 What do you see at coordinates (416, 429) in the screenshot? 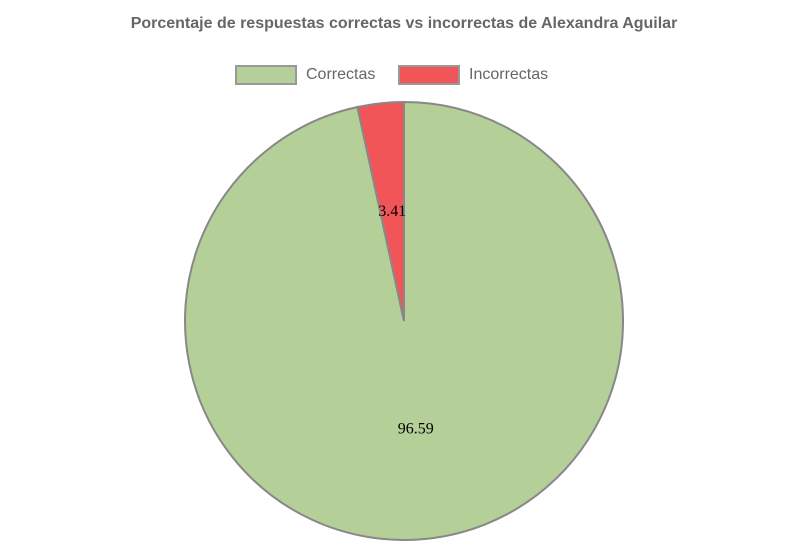
I see `data-label: 96.59` at bounding box center [416, 429].